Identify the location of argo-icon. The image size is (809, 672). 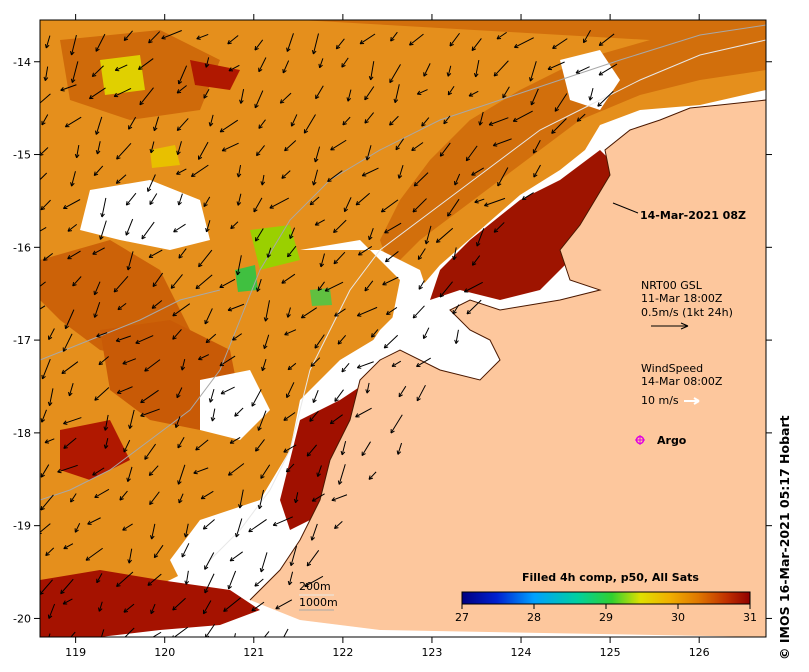
(640, 440).